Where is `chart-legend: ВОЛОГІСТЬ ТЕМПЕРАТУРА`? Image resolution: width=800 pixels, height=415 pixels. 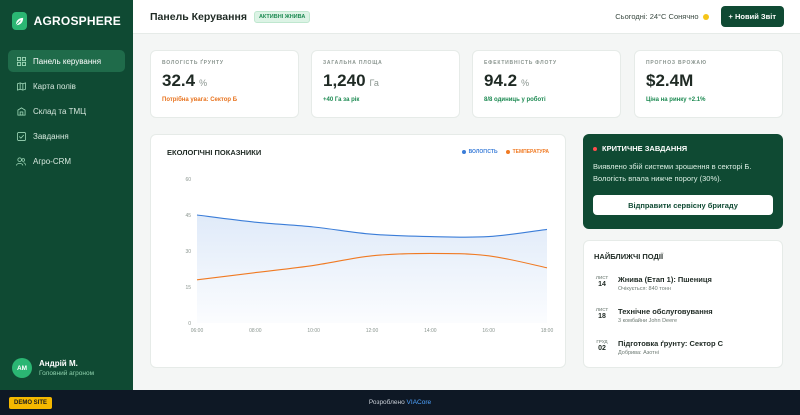
chart-legend: ВОЛОГІСТЬ ТЕМПЕРАТУРА is located at coordinates (505, 152).